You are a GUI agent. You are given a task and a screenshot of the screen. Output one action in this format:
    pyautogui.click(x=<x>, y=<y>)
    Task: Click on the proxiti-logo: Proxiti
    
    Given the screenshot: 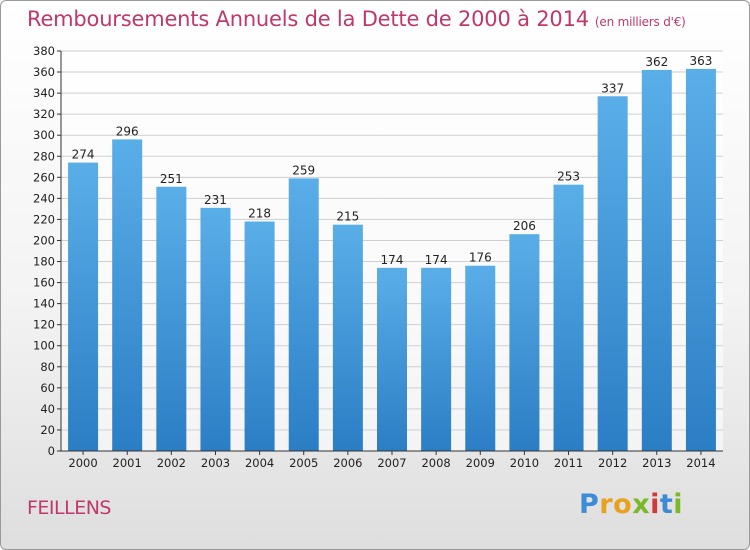 What is the action you would take?
    pyautogui.click(x=631, y=504)
    